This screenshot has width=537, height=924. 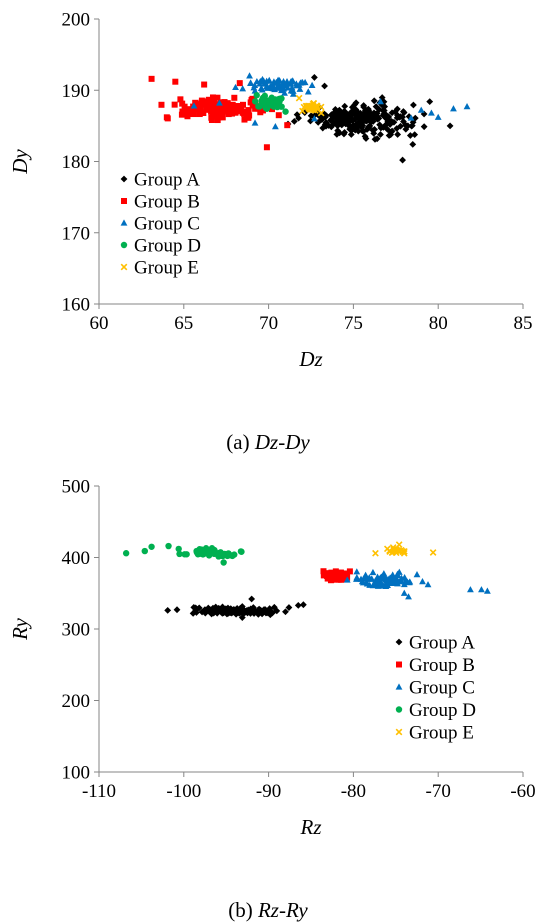 I want to click on legend-label: Group A, so click(x=167, y=180).